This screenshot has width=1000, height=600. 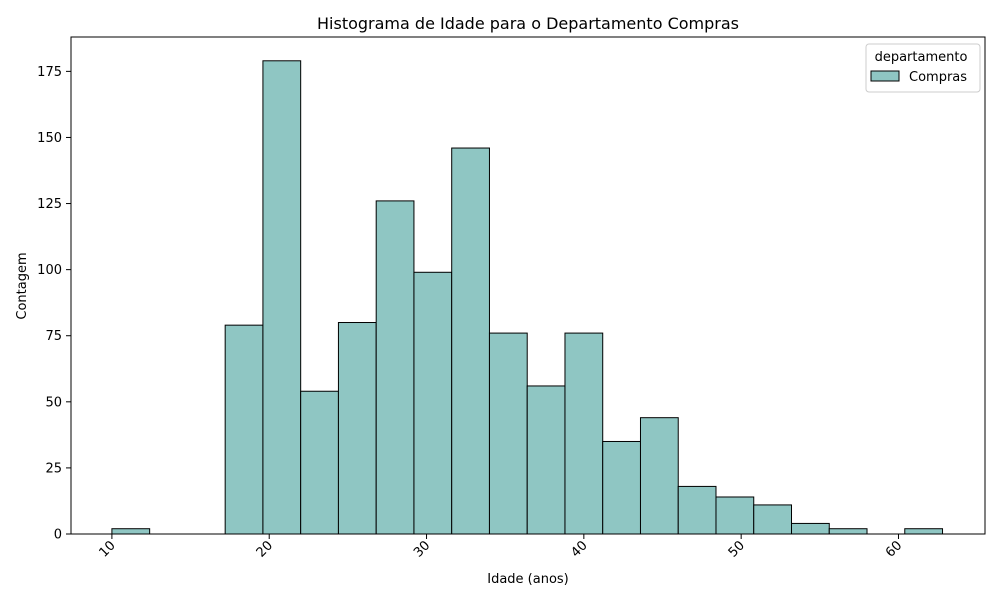 I want to click on y-tick-label: 75, so click(x=53, y=336).